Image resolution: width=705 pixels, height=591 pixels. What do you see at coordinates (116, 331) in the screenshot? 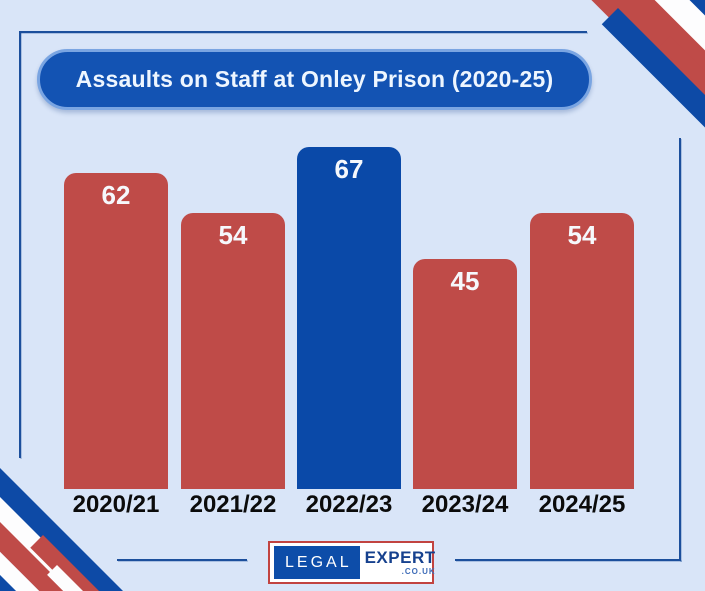
I see `bar-2020-21: 62` at bounding box center [116, 331].